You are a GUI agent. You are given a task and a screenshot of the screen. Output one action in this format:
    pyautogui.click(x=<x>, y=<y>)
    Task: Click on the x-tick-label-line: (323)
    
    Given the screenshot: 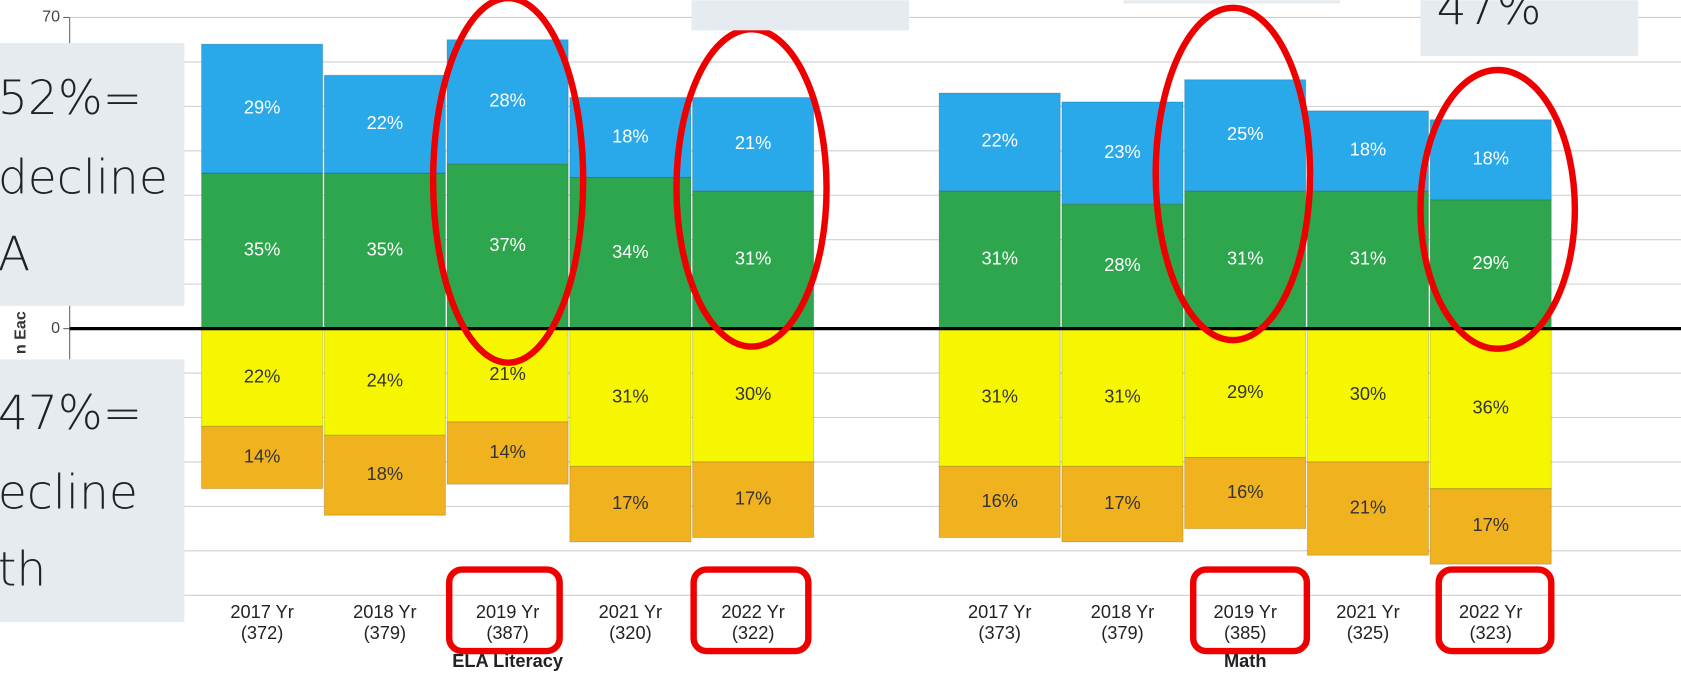 What is the action you would take?
    pyautogui.click(x=1490, y=633)
    